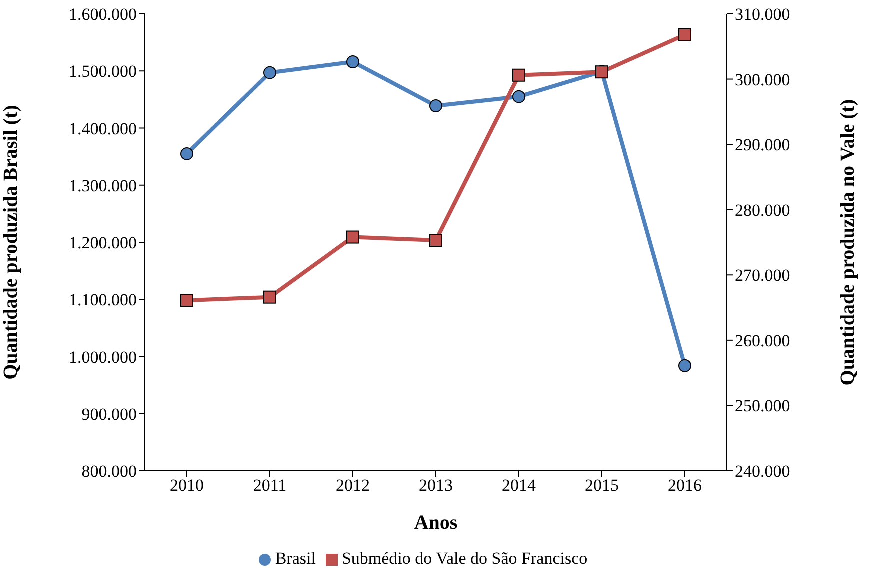  What do you see at coordinates (762, 472) in the screenshot?
I see `y2-tick-label: 240.000` at bounding box center [762, 472].